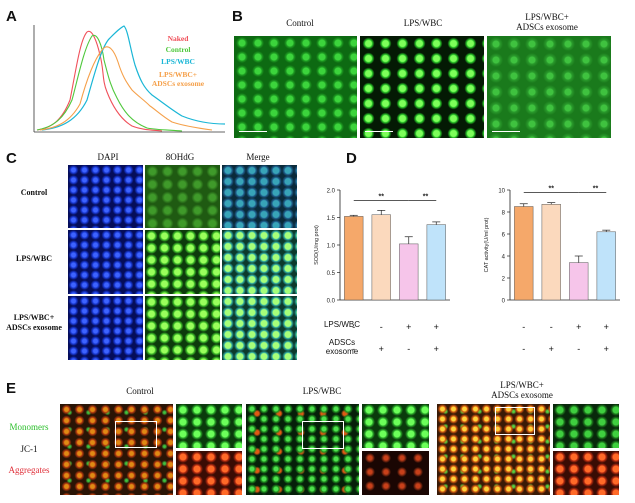  I want to click on flow-cytometry-histogram, so click(129, 77).